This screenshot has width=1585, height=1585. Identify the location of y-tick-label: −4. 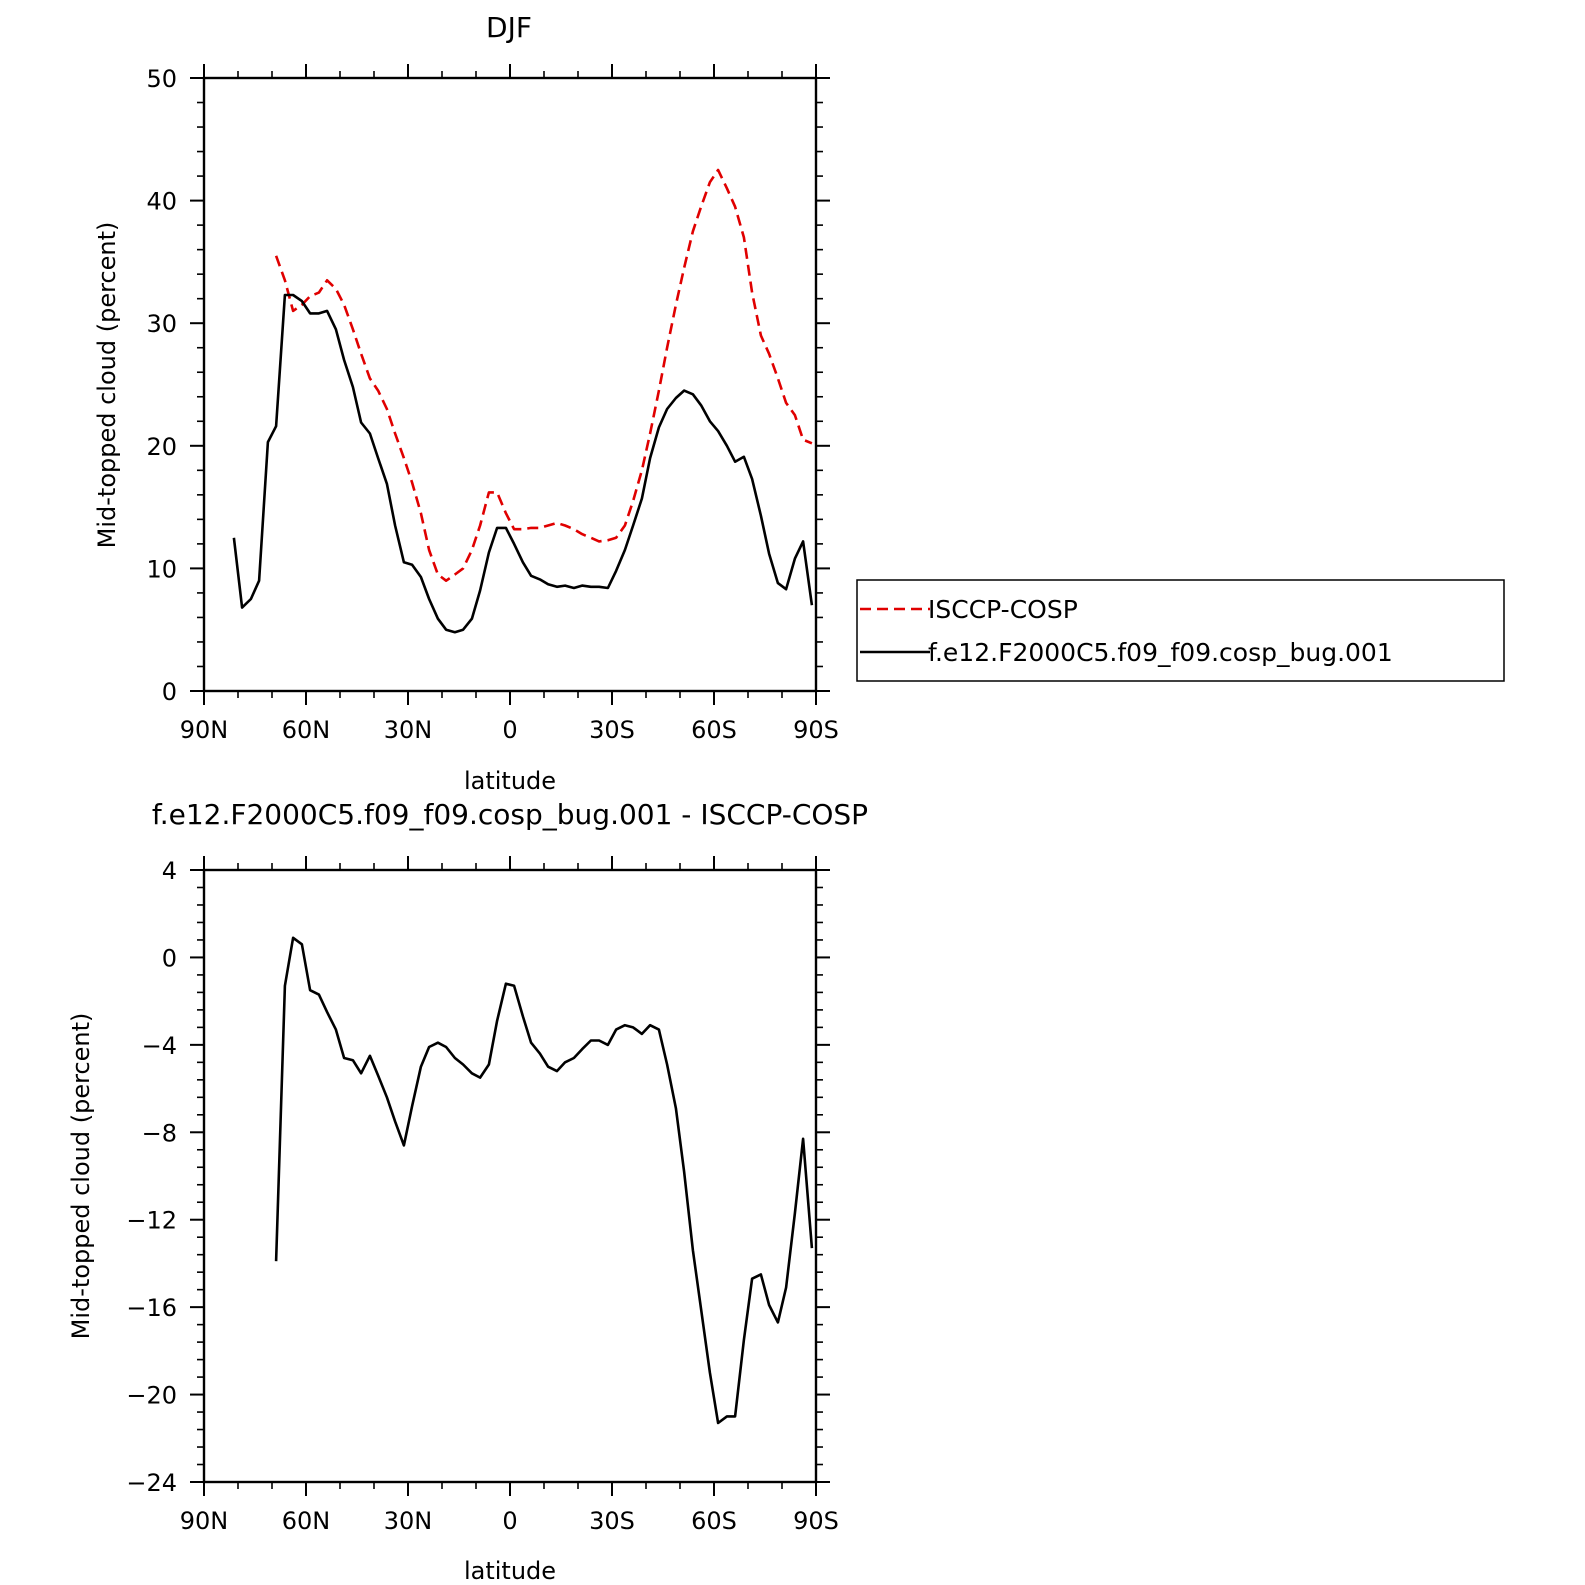
(159, 1046).